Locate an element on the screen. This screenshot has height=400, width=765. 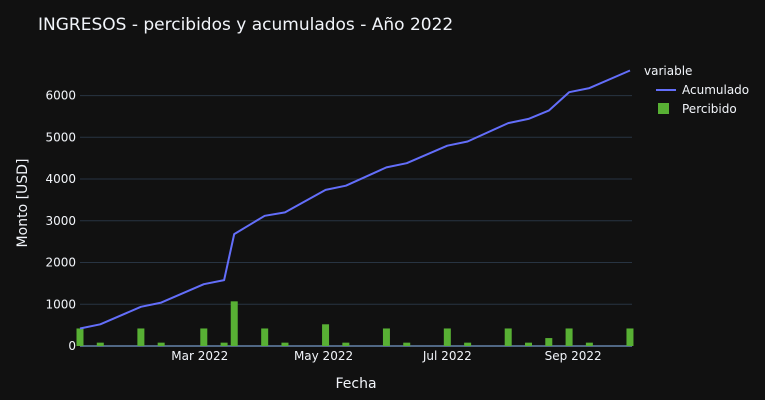
legend-bar-swatch is located at coordinates (663, 108).